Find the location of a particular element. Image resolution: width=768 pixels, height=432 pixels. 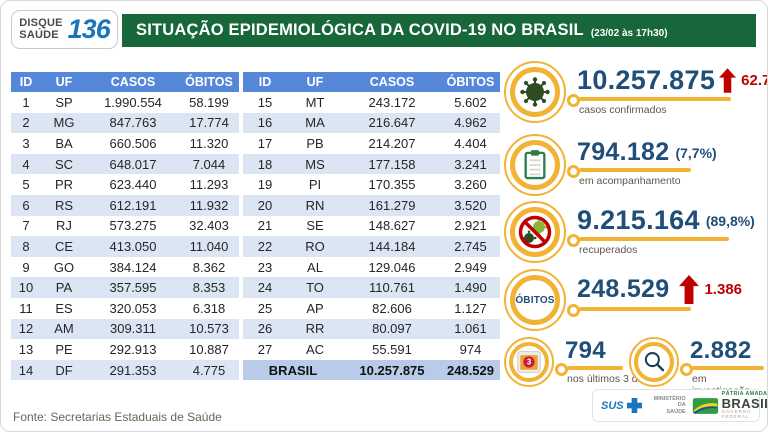

recovered-label: recuperados is located at coordinates (608, 250).